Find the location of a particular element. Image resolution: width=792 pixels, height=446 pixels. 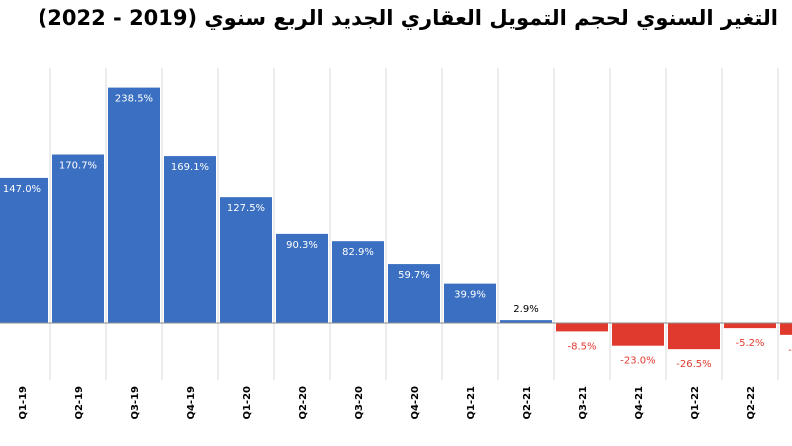

data-label: -5.2% is located at coordinates (749, 343).